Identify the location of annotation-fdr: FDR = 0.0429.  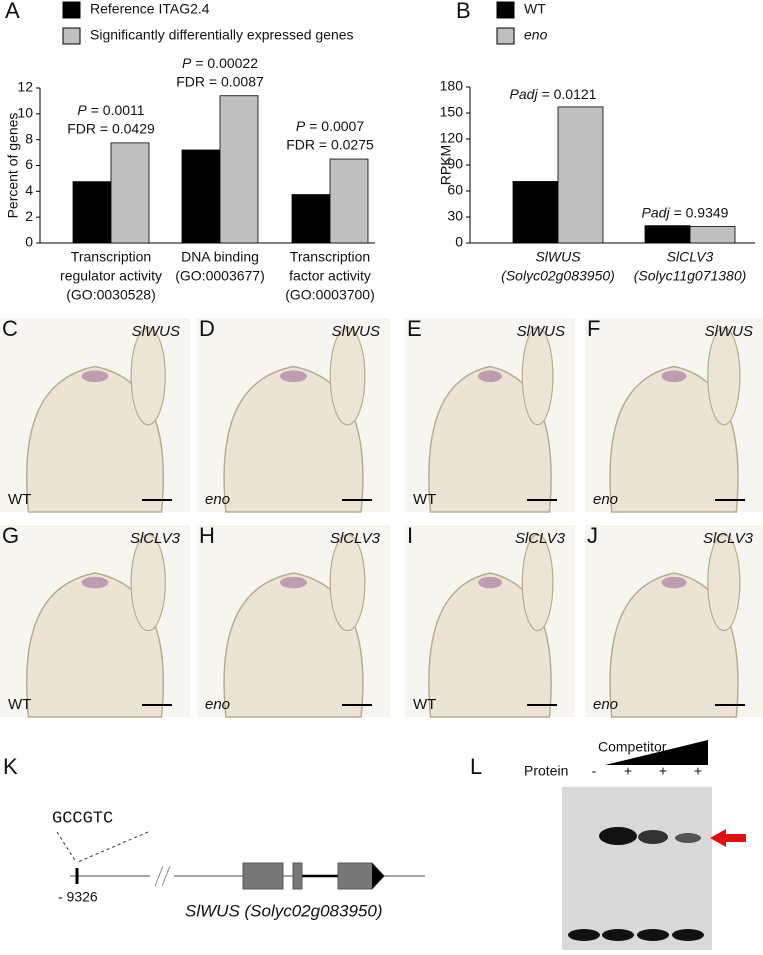
(111, 129).